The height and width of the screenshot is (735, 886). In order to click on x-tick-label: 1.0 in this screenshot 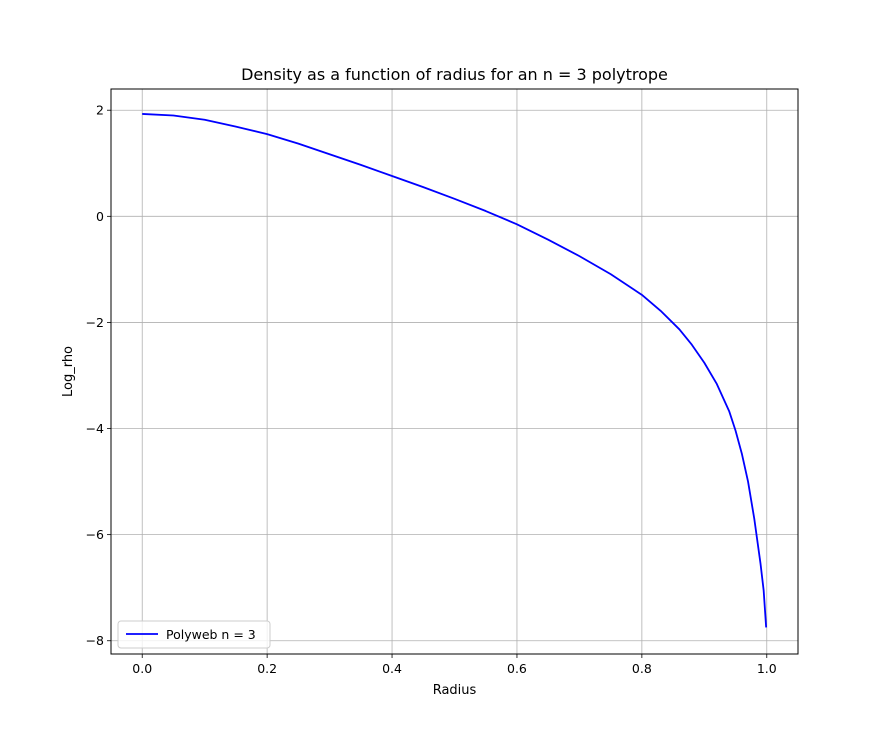, I will do `click(767, 668)`.